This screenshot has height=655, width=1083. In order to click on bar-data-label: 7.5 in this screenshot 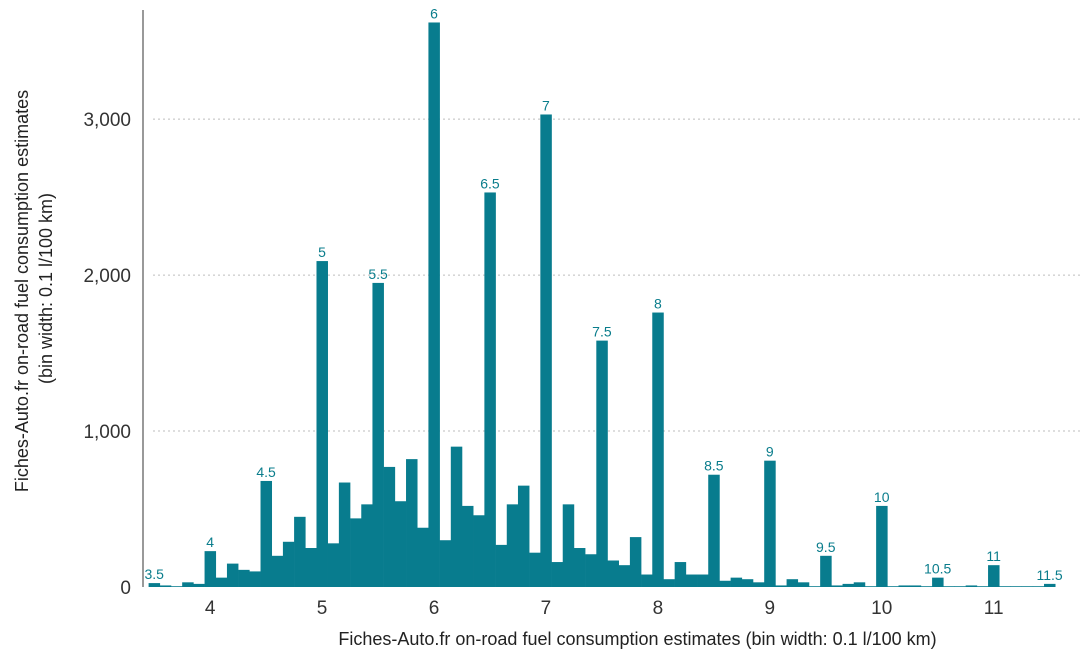, I will do `click(602, 332)`.